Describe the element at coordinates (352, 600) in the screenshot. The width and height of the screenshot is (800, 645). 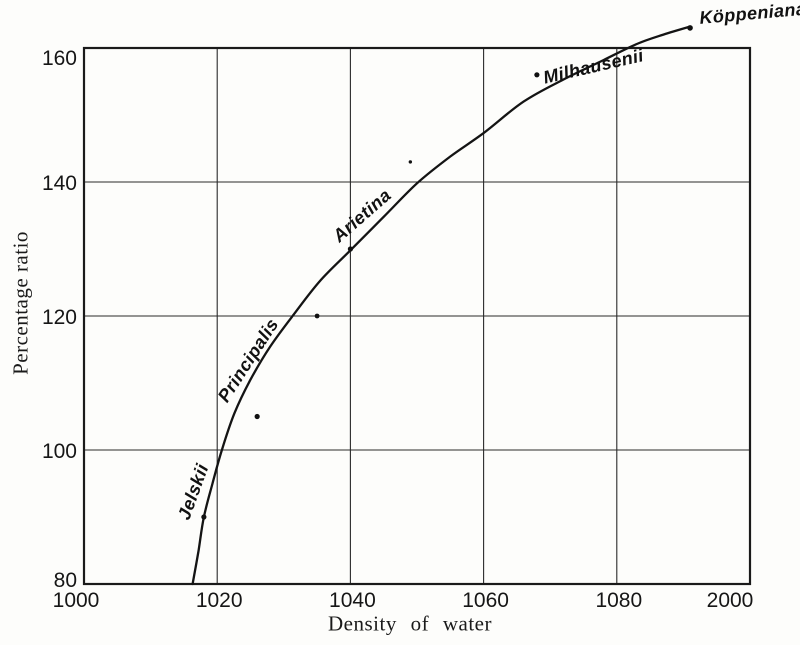
I see `x-tick-label: 1040` at that location.